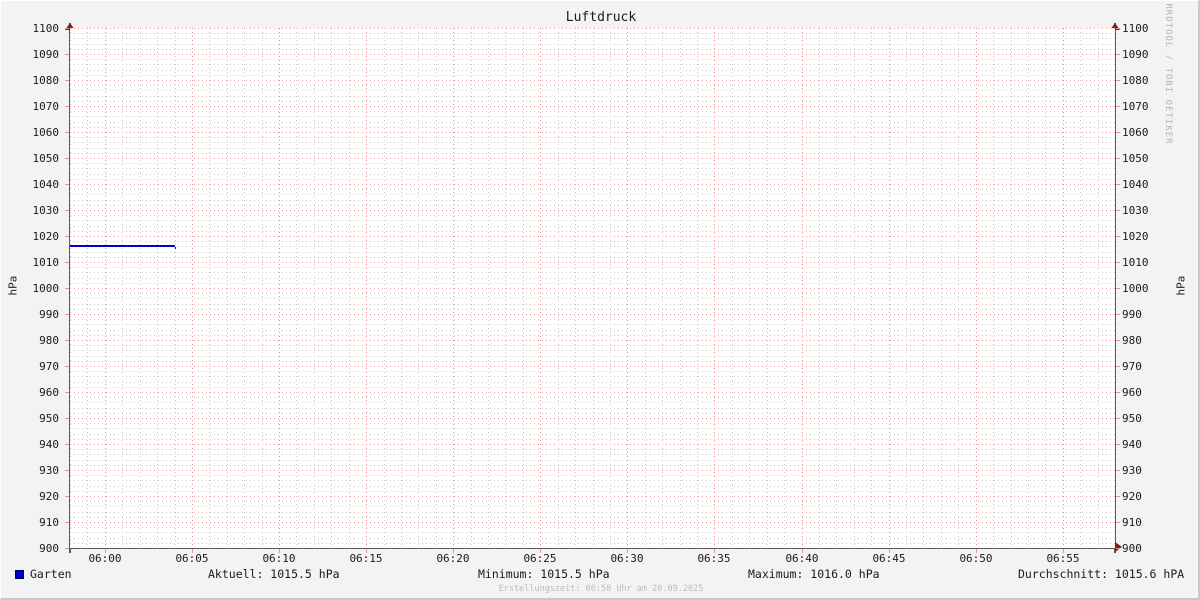 The width and height of the screenshot is (1200, 600). I want to click on y-axis-right-arrow-icon, so click(1115, 26).